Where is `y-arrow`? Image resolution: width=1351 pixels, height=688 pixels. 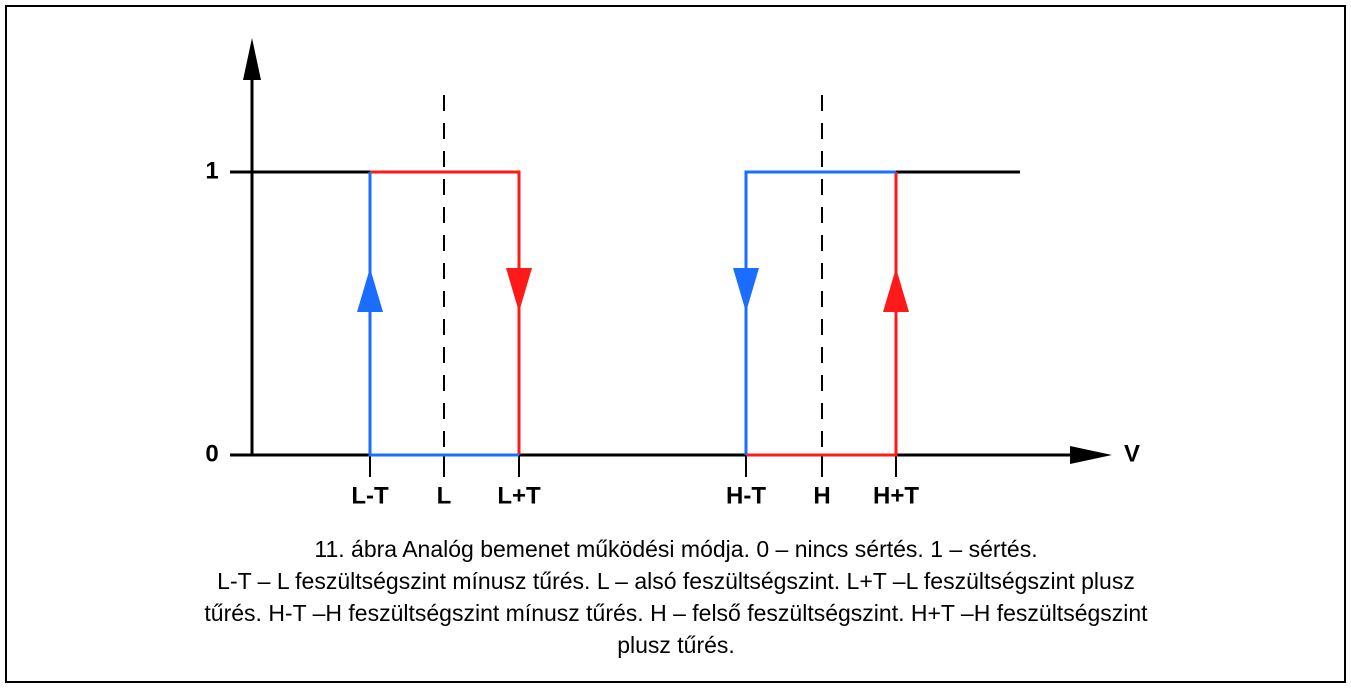 y-arrow is located at coordinates (252, 59).